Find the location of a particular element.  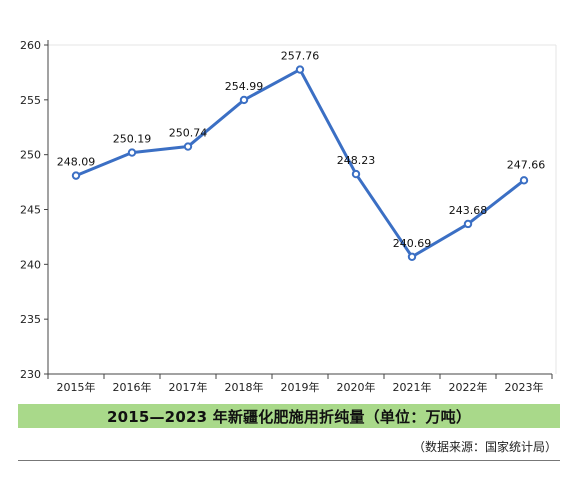

x-tick-label: 2015年 is located at coordinates (76, 387).